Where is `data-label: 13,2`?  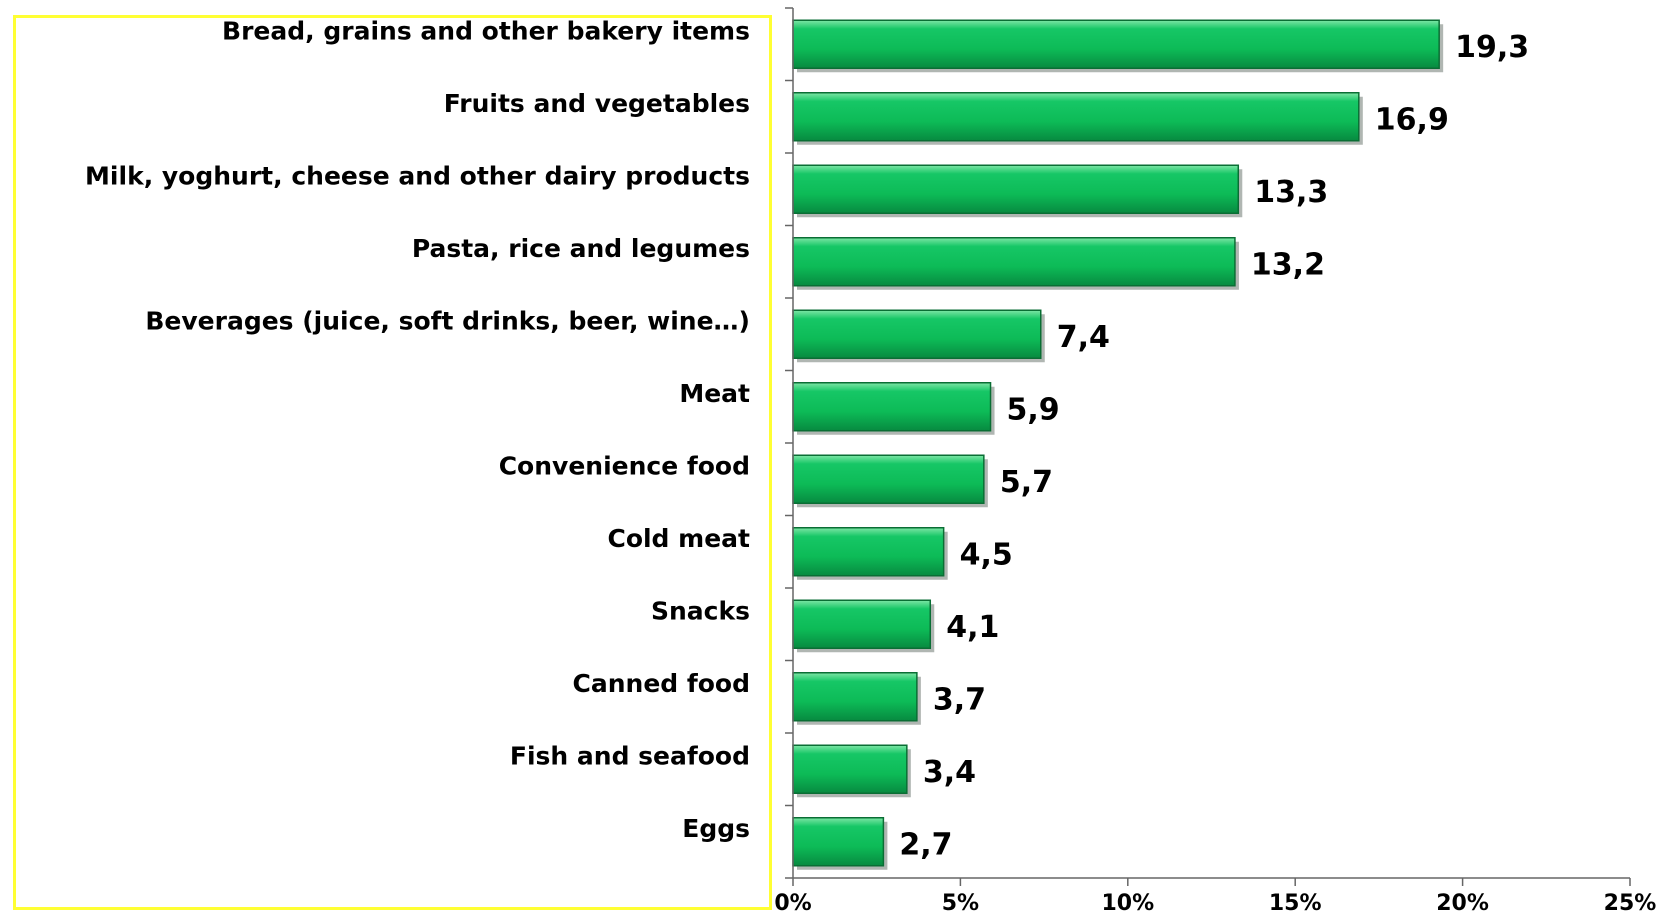
data-label: 13,2 is located at coordinates (1288, 264).